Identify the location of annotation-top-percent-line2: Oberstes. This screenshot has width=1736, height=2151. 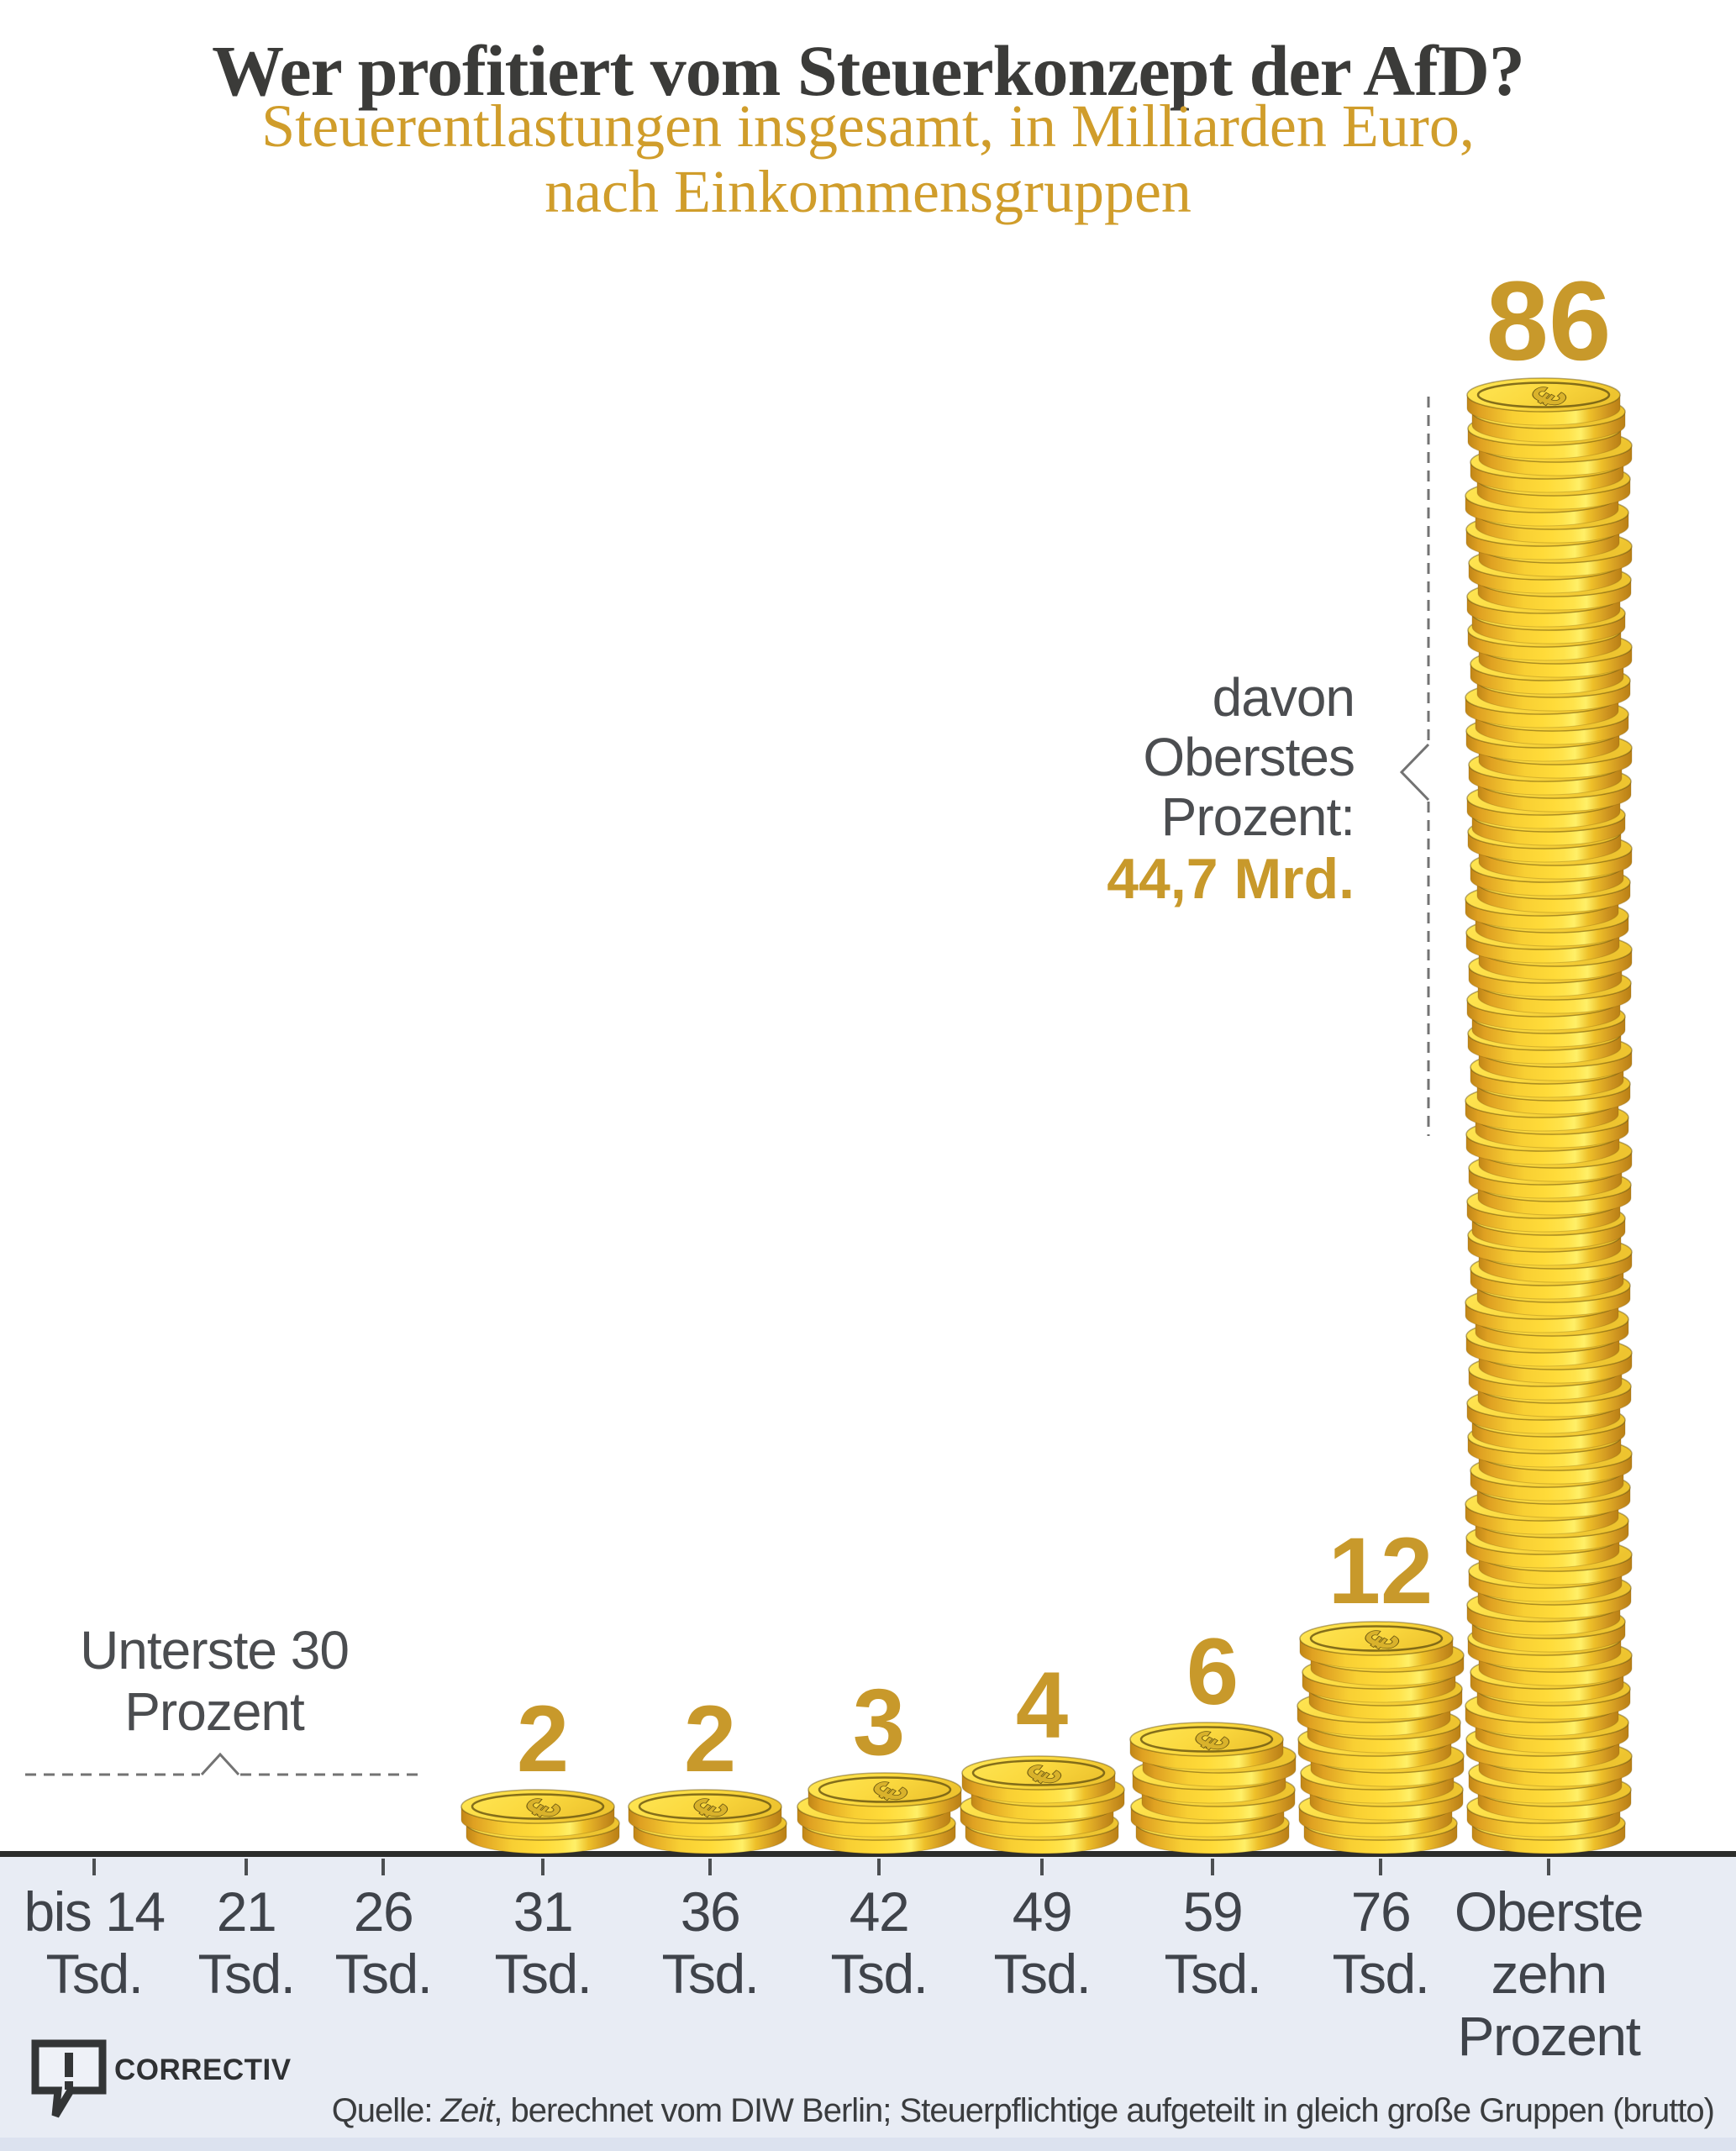
(1249, 757).